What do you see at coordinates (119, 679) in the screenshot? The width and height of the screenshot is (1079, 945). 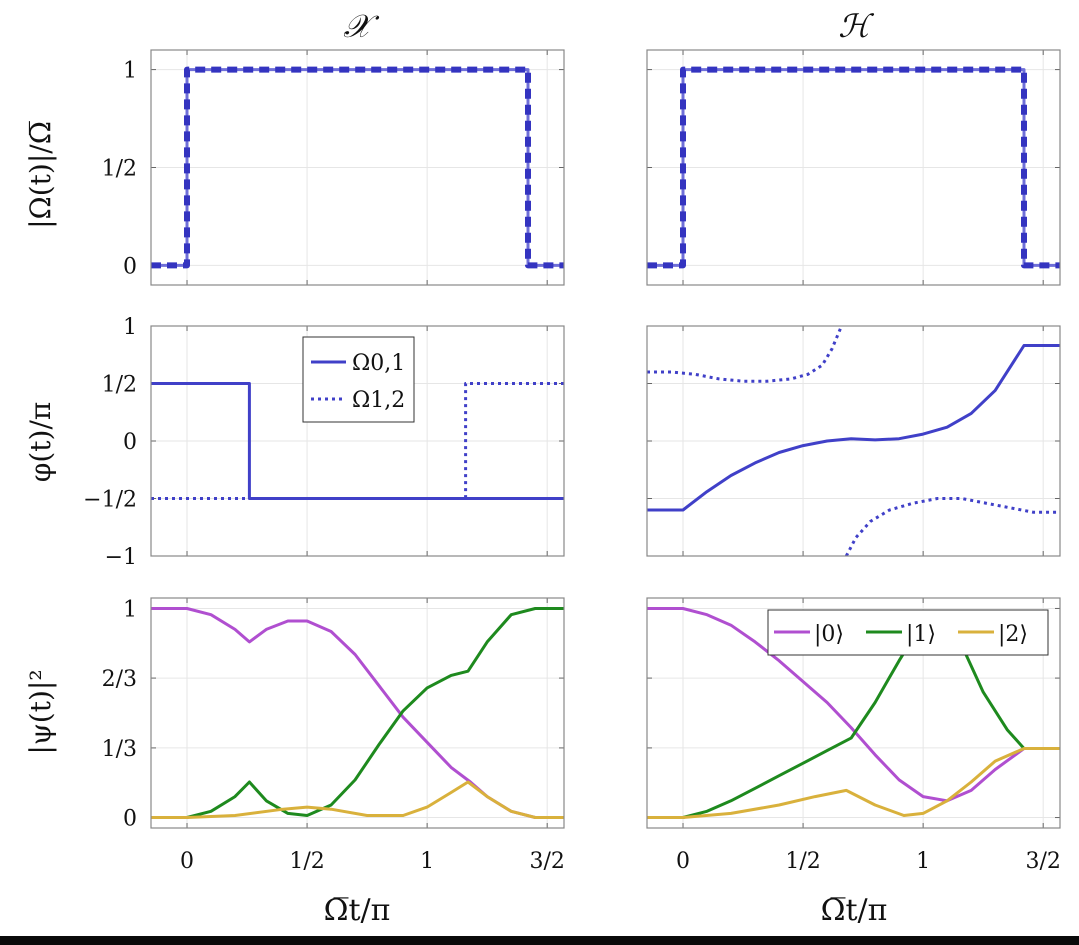 I see `y-tick-label: 2/3` at bounding box center [119, 679].